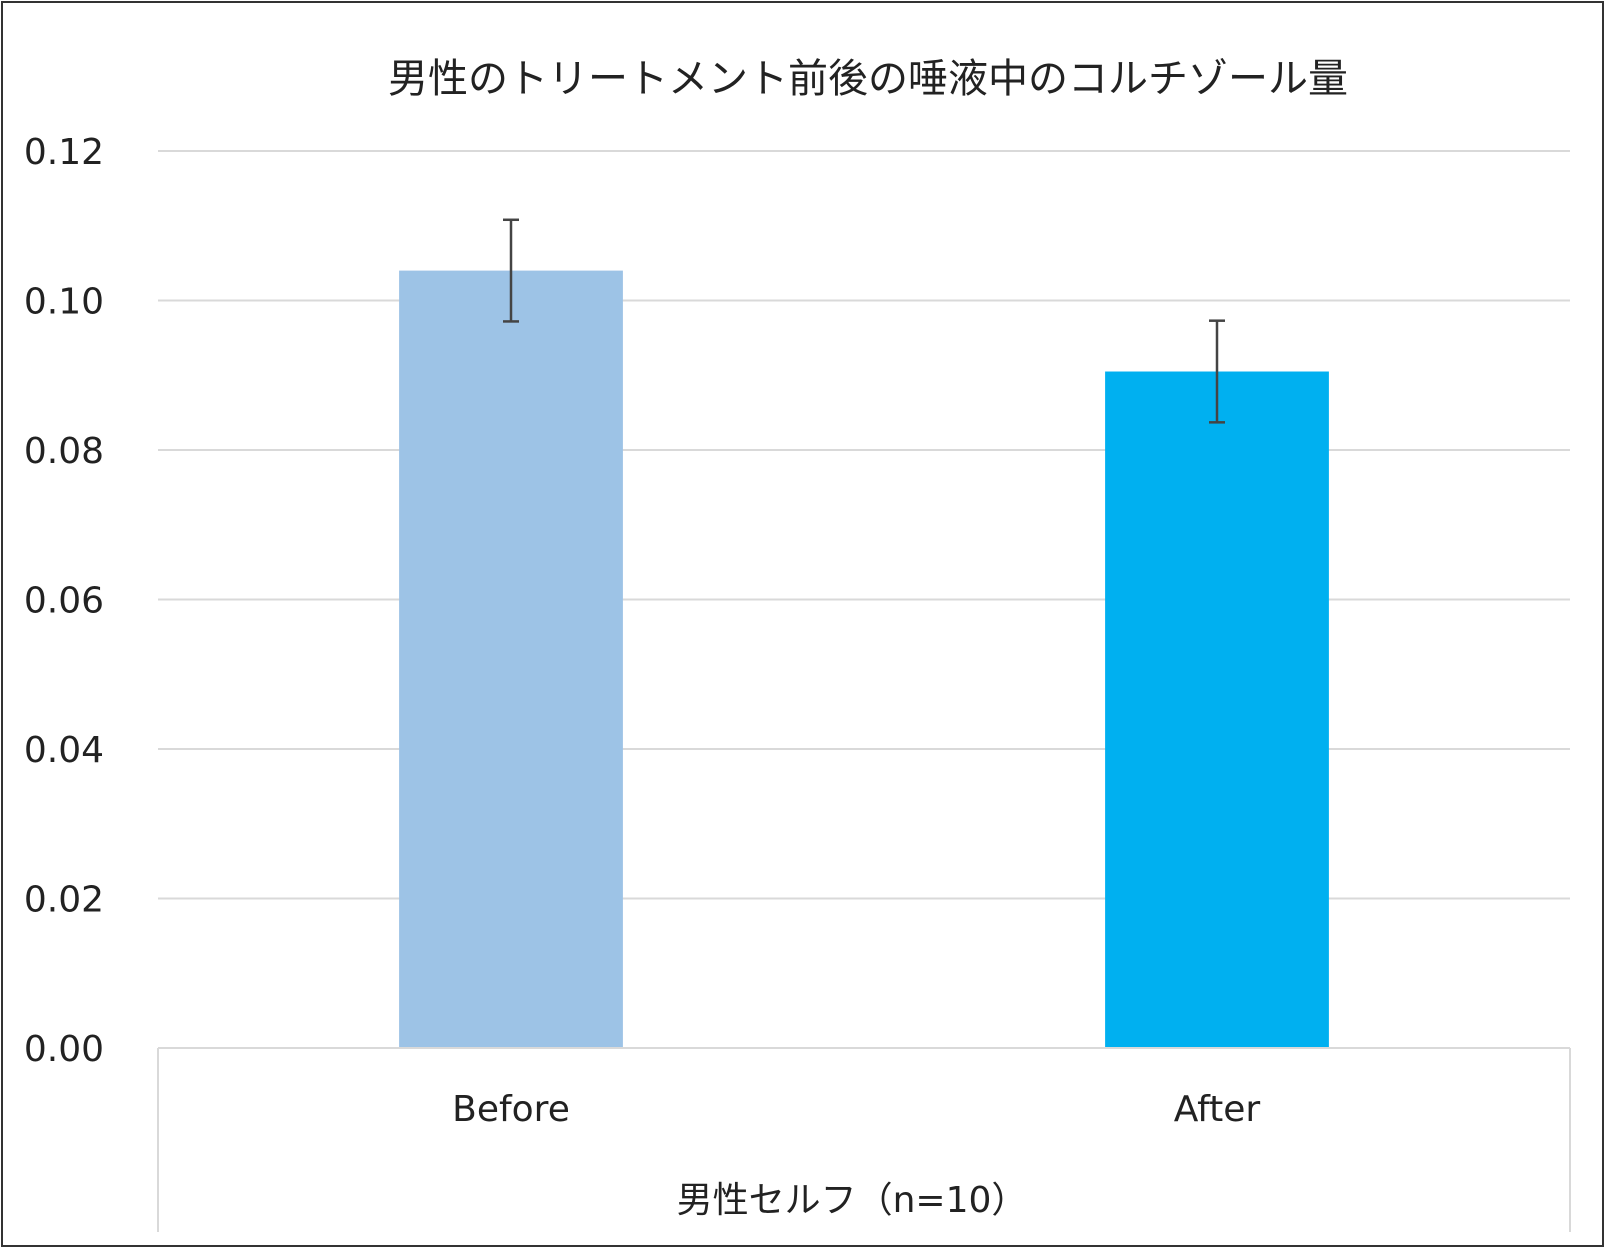  I want to click on error-bars, so click(864, 321).